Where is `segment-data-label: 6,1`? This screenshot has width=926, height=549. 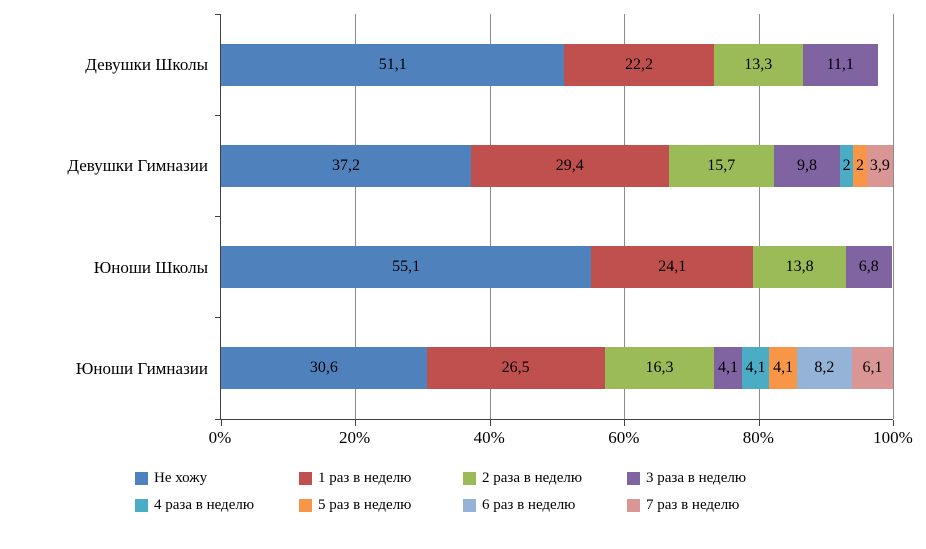
segment-data-label: 6,1 is located at coordinates (872, 368).